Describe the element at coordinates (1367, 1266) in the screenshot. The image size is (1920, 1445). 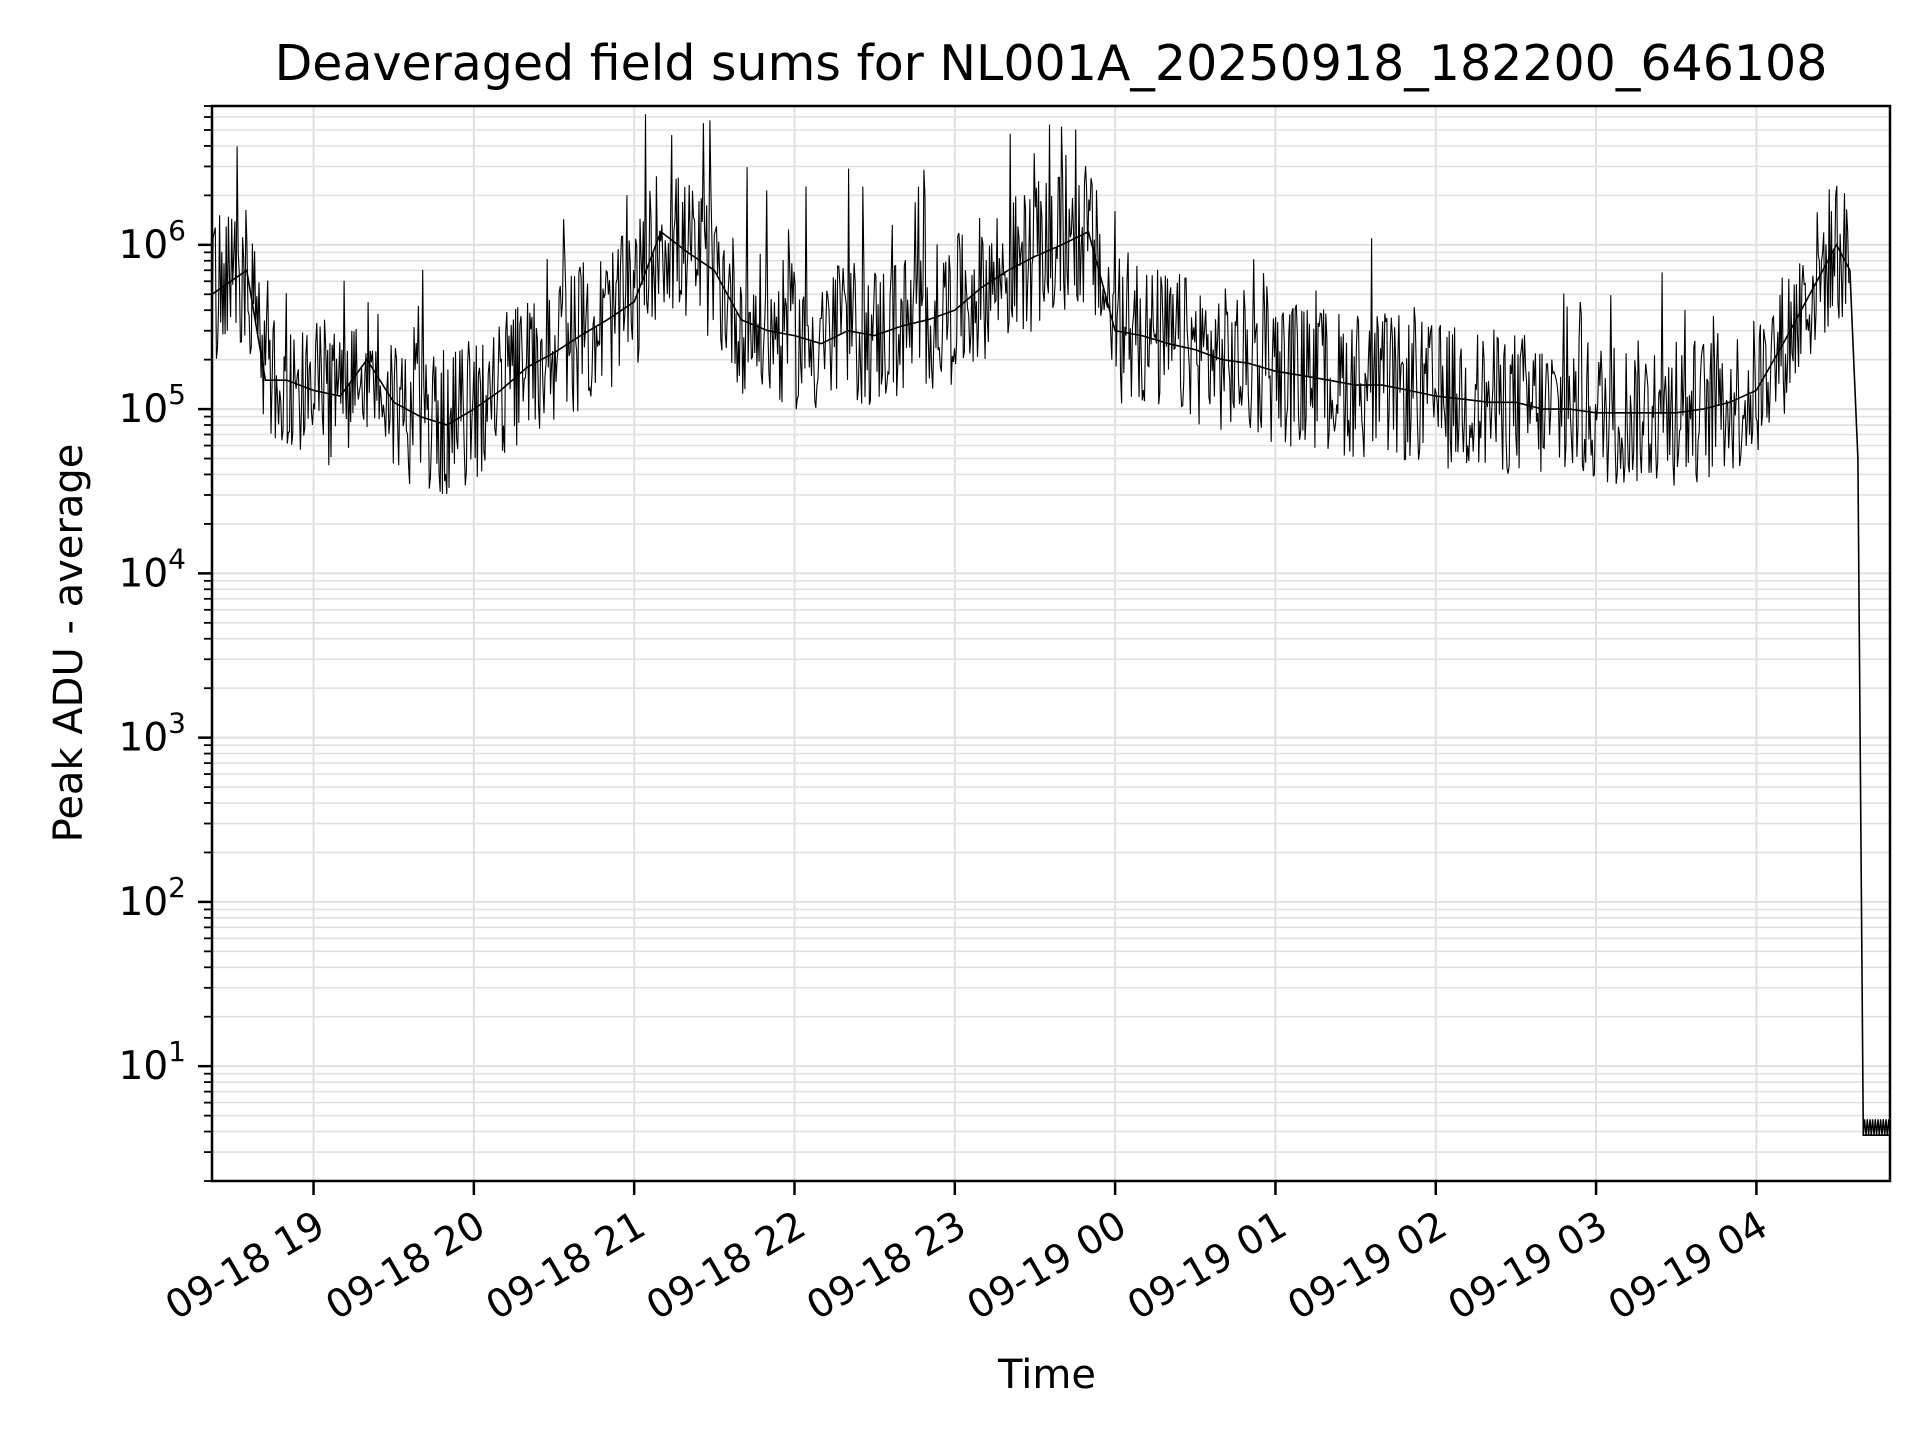
I see `x-tick-label: 09-19 02` at that location.